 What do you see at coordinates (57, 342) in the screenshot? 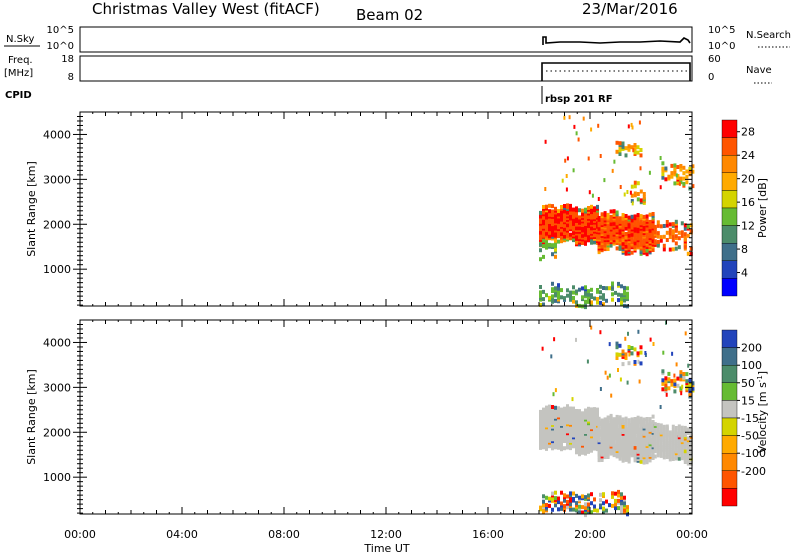
I see `y-tick-label: 4000` at bounding box center [57, 342].